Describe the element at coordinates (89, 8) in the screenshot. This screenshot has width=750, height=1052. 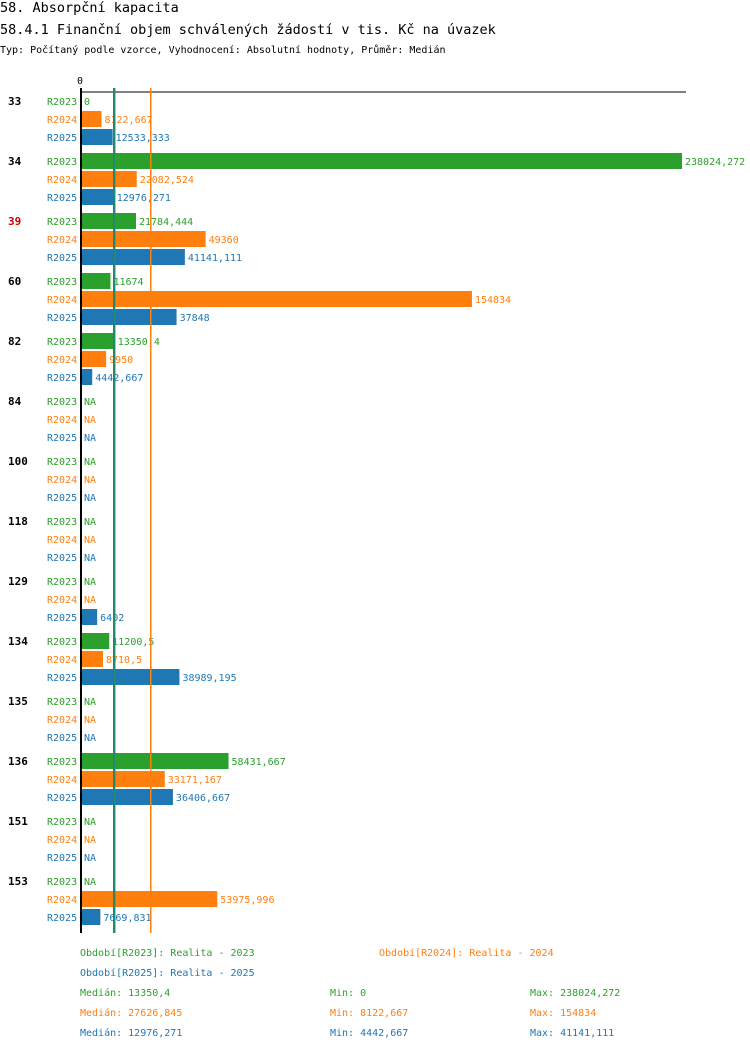
I see `page-title: 58. Absorpční kapacita` at that location.